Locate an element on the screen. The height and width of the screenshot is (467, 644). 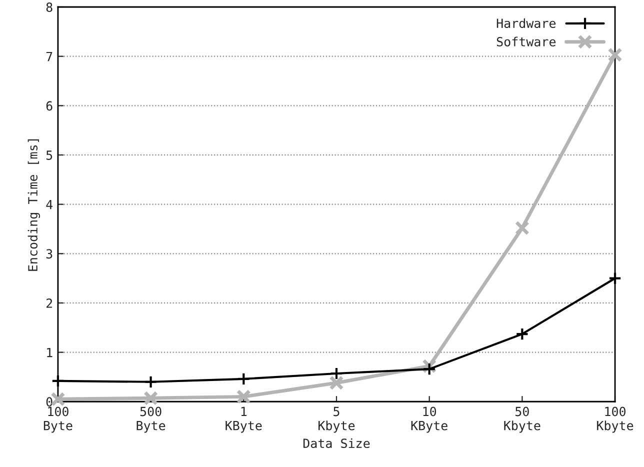
y-tick-label: 6 is located at coordinates (49, 106).